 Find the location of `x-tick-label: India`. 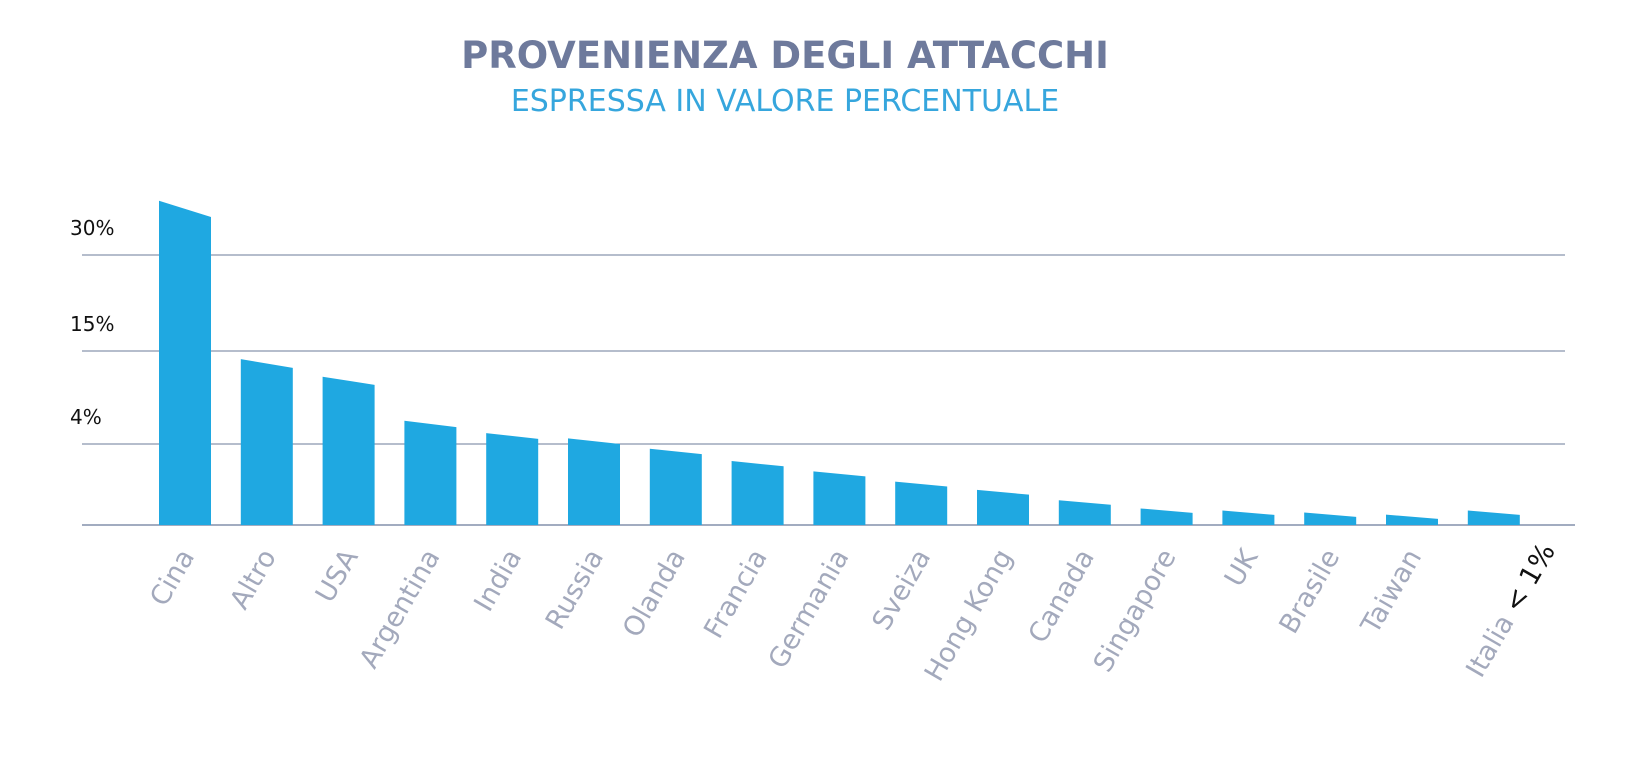

x-tick-label: India is located at coordinates (498, 580).